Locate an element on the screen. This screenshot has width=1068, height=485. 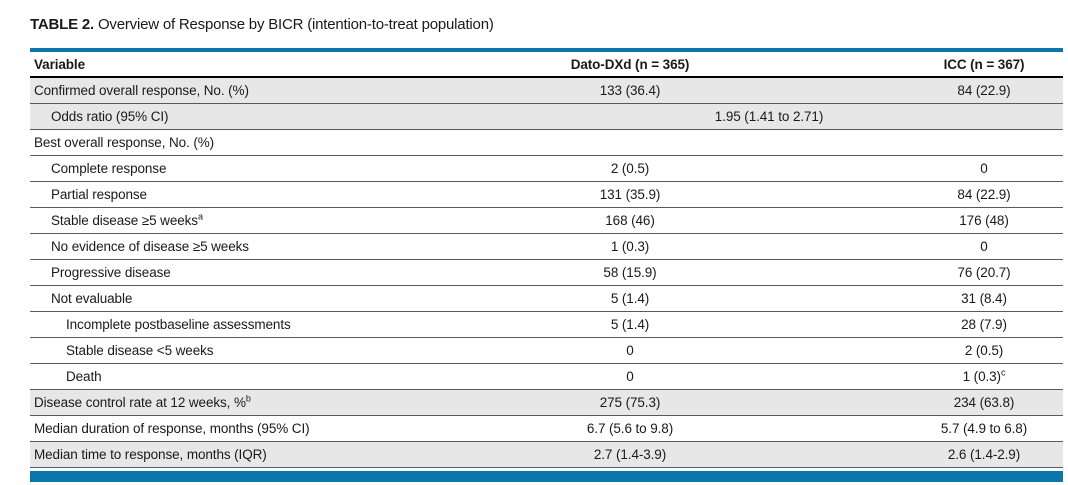
merged-odds-ratio-value: 1.95 (1.41 to 2.71) is located at coordinates (769, 116).